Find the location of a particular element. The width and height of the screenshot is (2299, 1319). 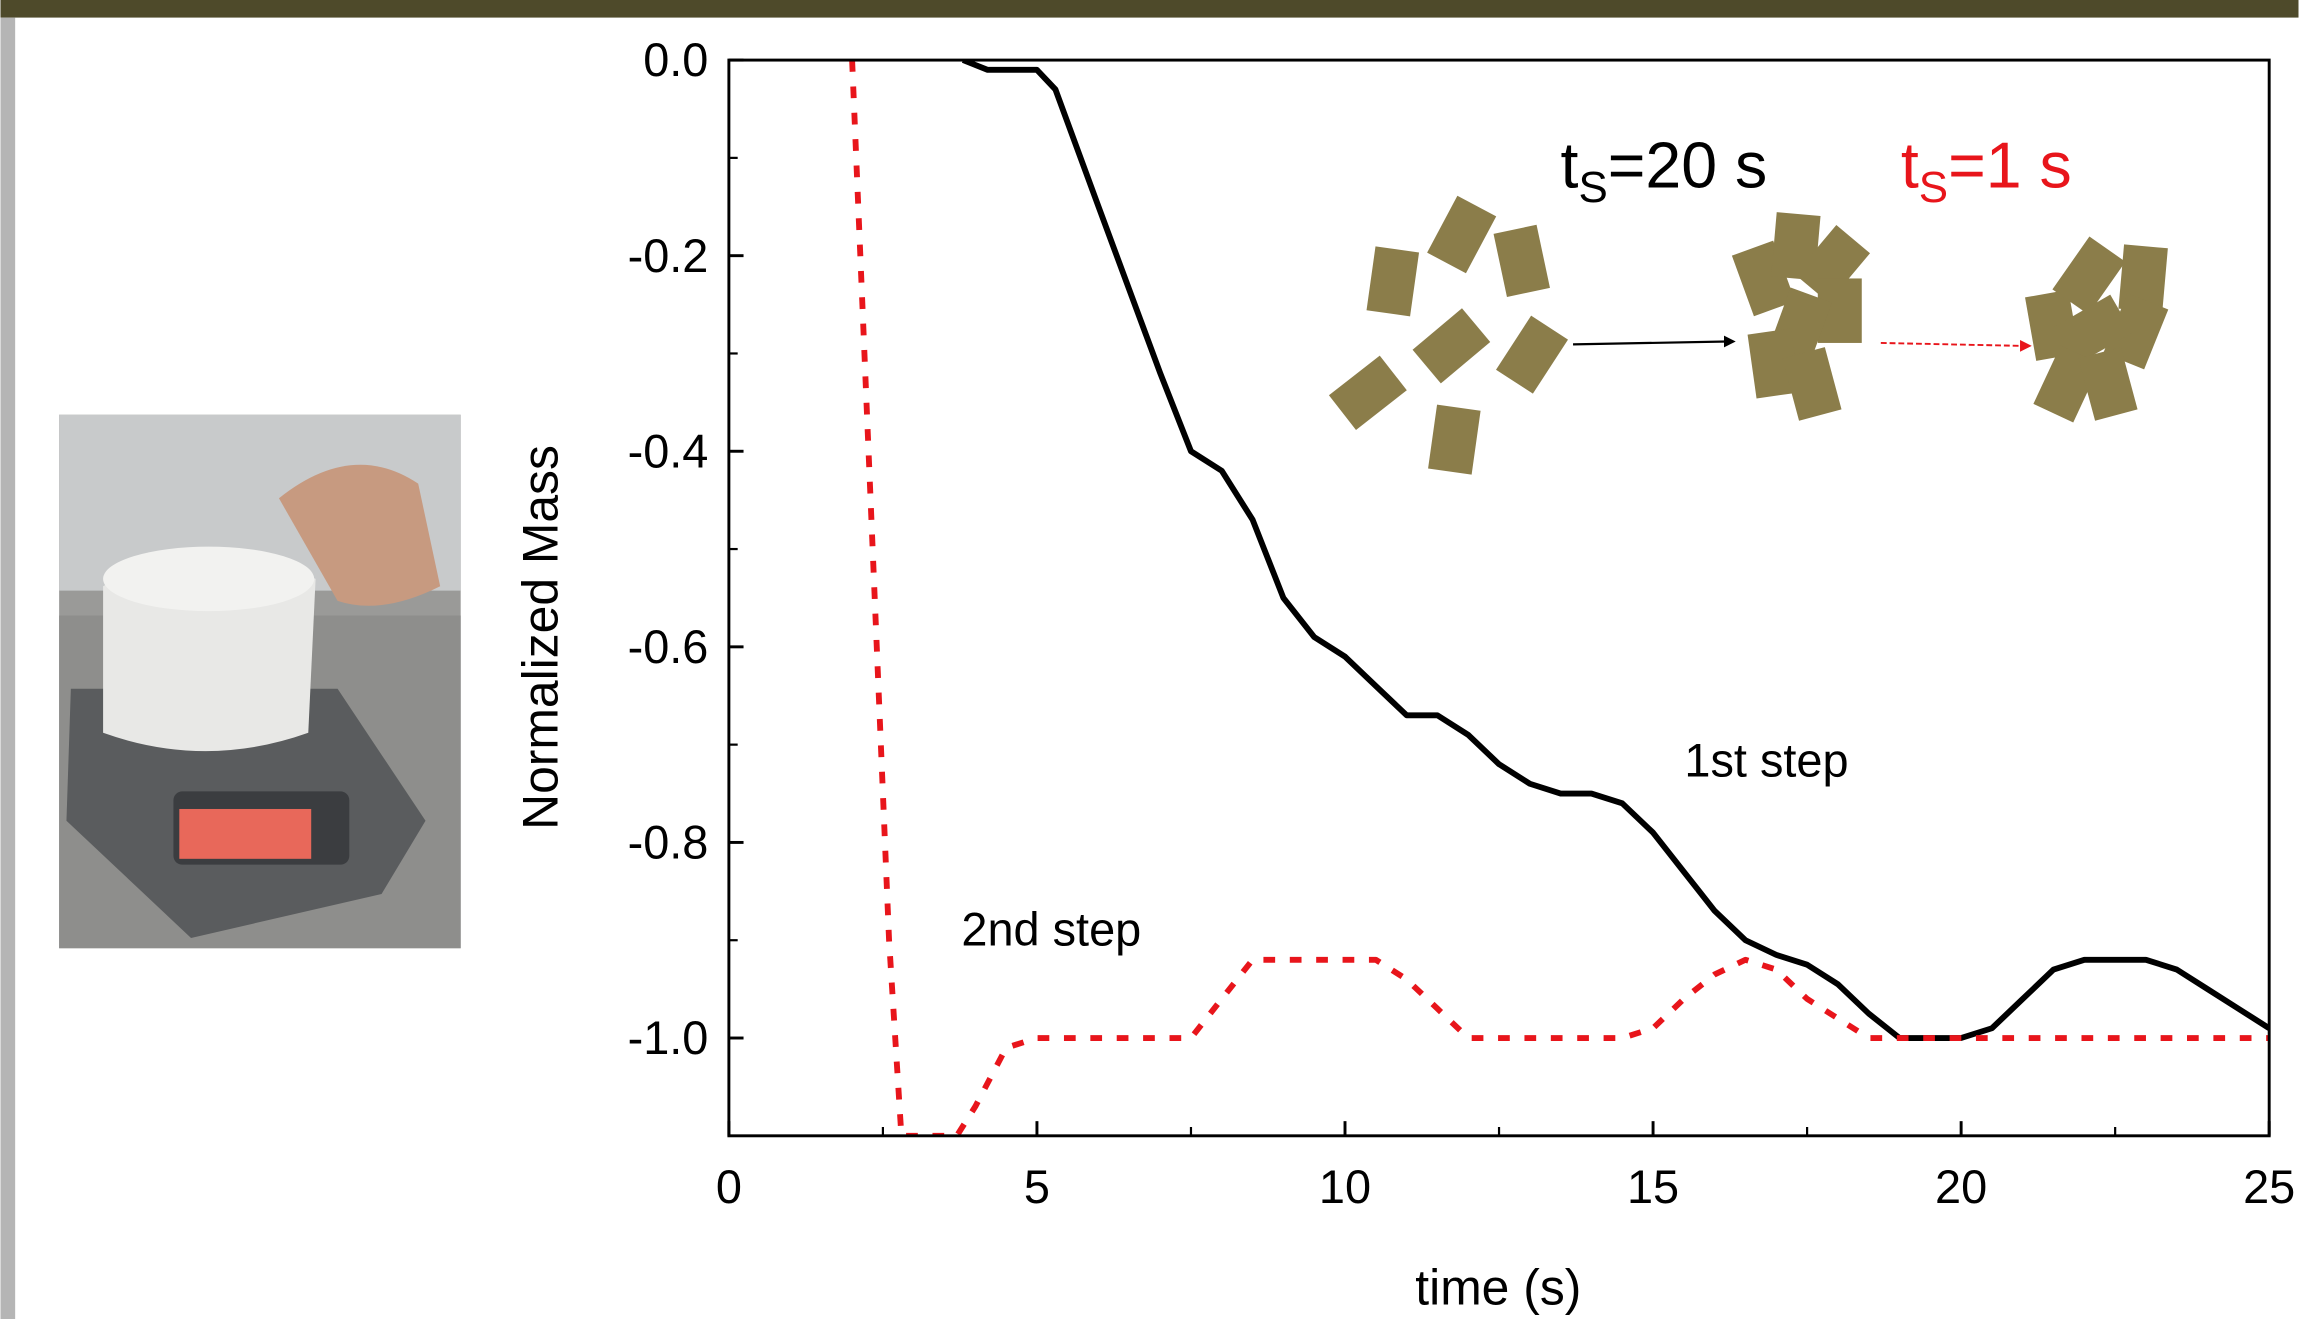

y-tick-label: -0.4 is located at coordinates (668, 451).